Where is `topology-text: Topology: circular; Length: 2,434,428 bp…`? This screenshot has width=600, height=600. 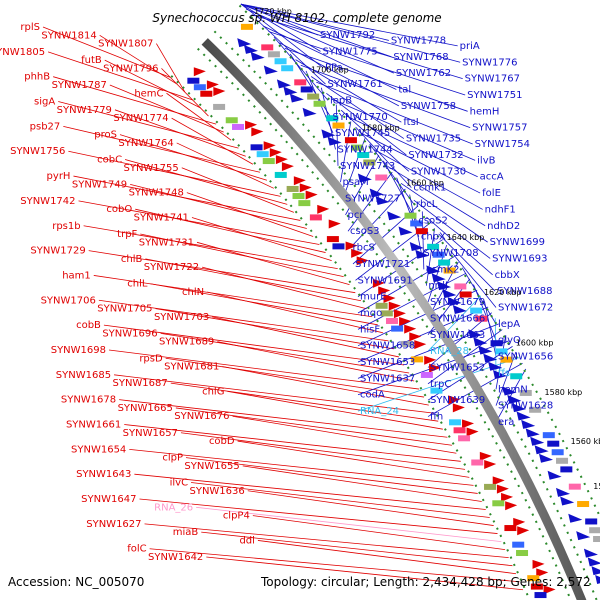 topology-text: Topology: circular; Length: 2,434,428 bp… is located at coordinates (425, 582).